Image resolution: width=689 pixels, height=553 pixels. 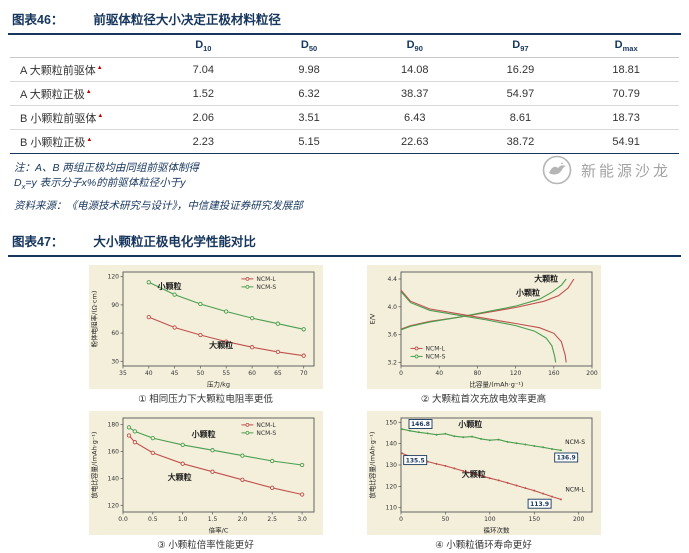 I want to click on svg-text: 90, so click(x=115, y=305).